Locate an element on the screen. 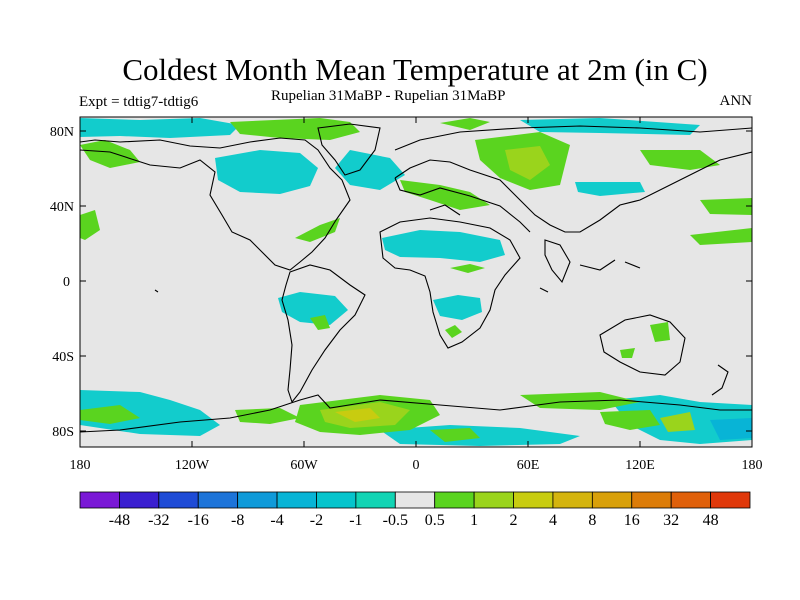  colorbar-label: -2 is located at coordinates (316, 520).